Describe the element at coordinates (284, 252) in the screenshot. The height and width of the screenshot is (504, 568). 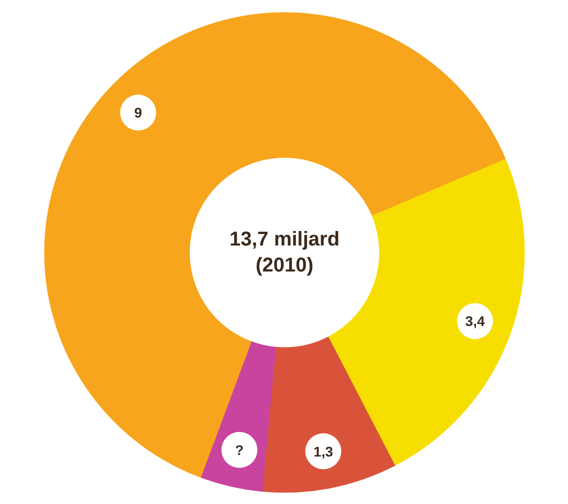
I see `text: 13,7 miljard (2010)` at that location.